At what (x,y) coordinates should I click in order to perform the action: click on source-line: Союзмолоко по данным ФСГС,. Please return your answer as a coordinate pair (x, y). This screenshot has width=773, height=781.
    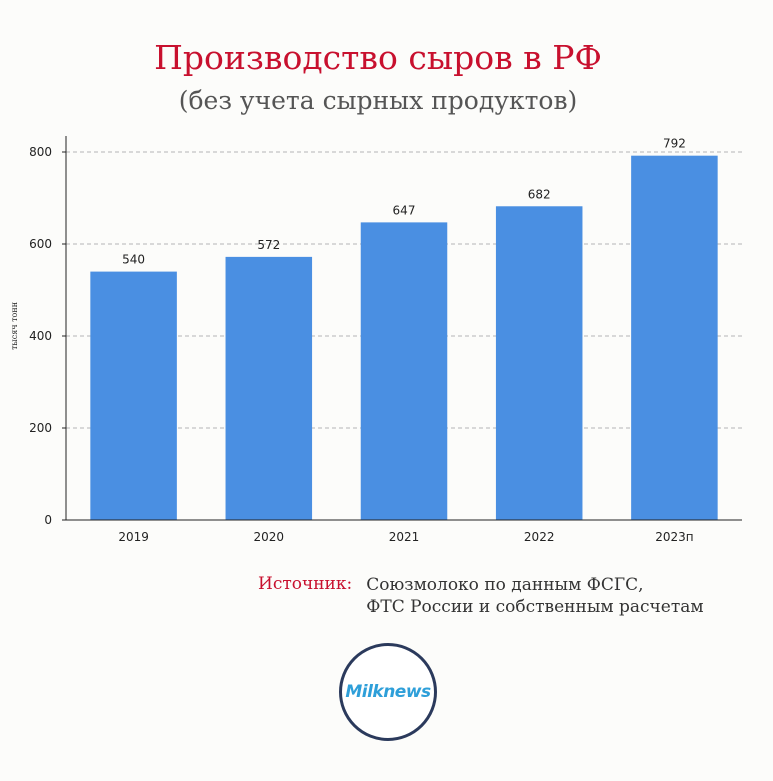
    Looking at the image, I should click on (505, 585).